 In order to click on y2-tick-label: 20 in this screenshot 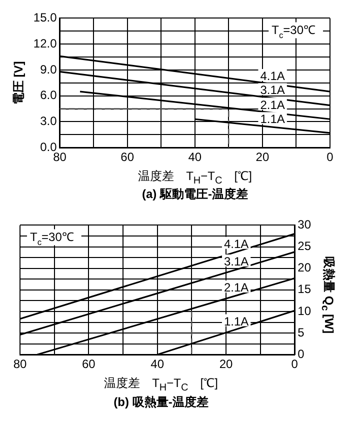, I will do `click(305, 268)`.